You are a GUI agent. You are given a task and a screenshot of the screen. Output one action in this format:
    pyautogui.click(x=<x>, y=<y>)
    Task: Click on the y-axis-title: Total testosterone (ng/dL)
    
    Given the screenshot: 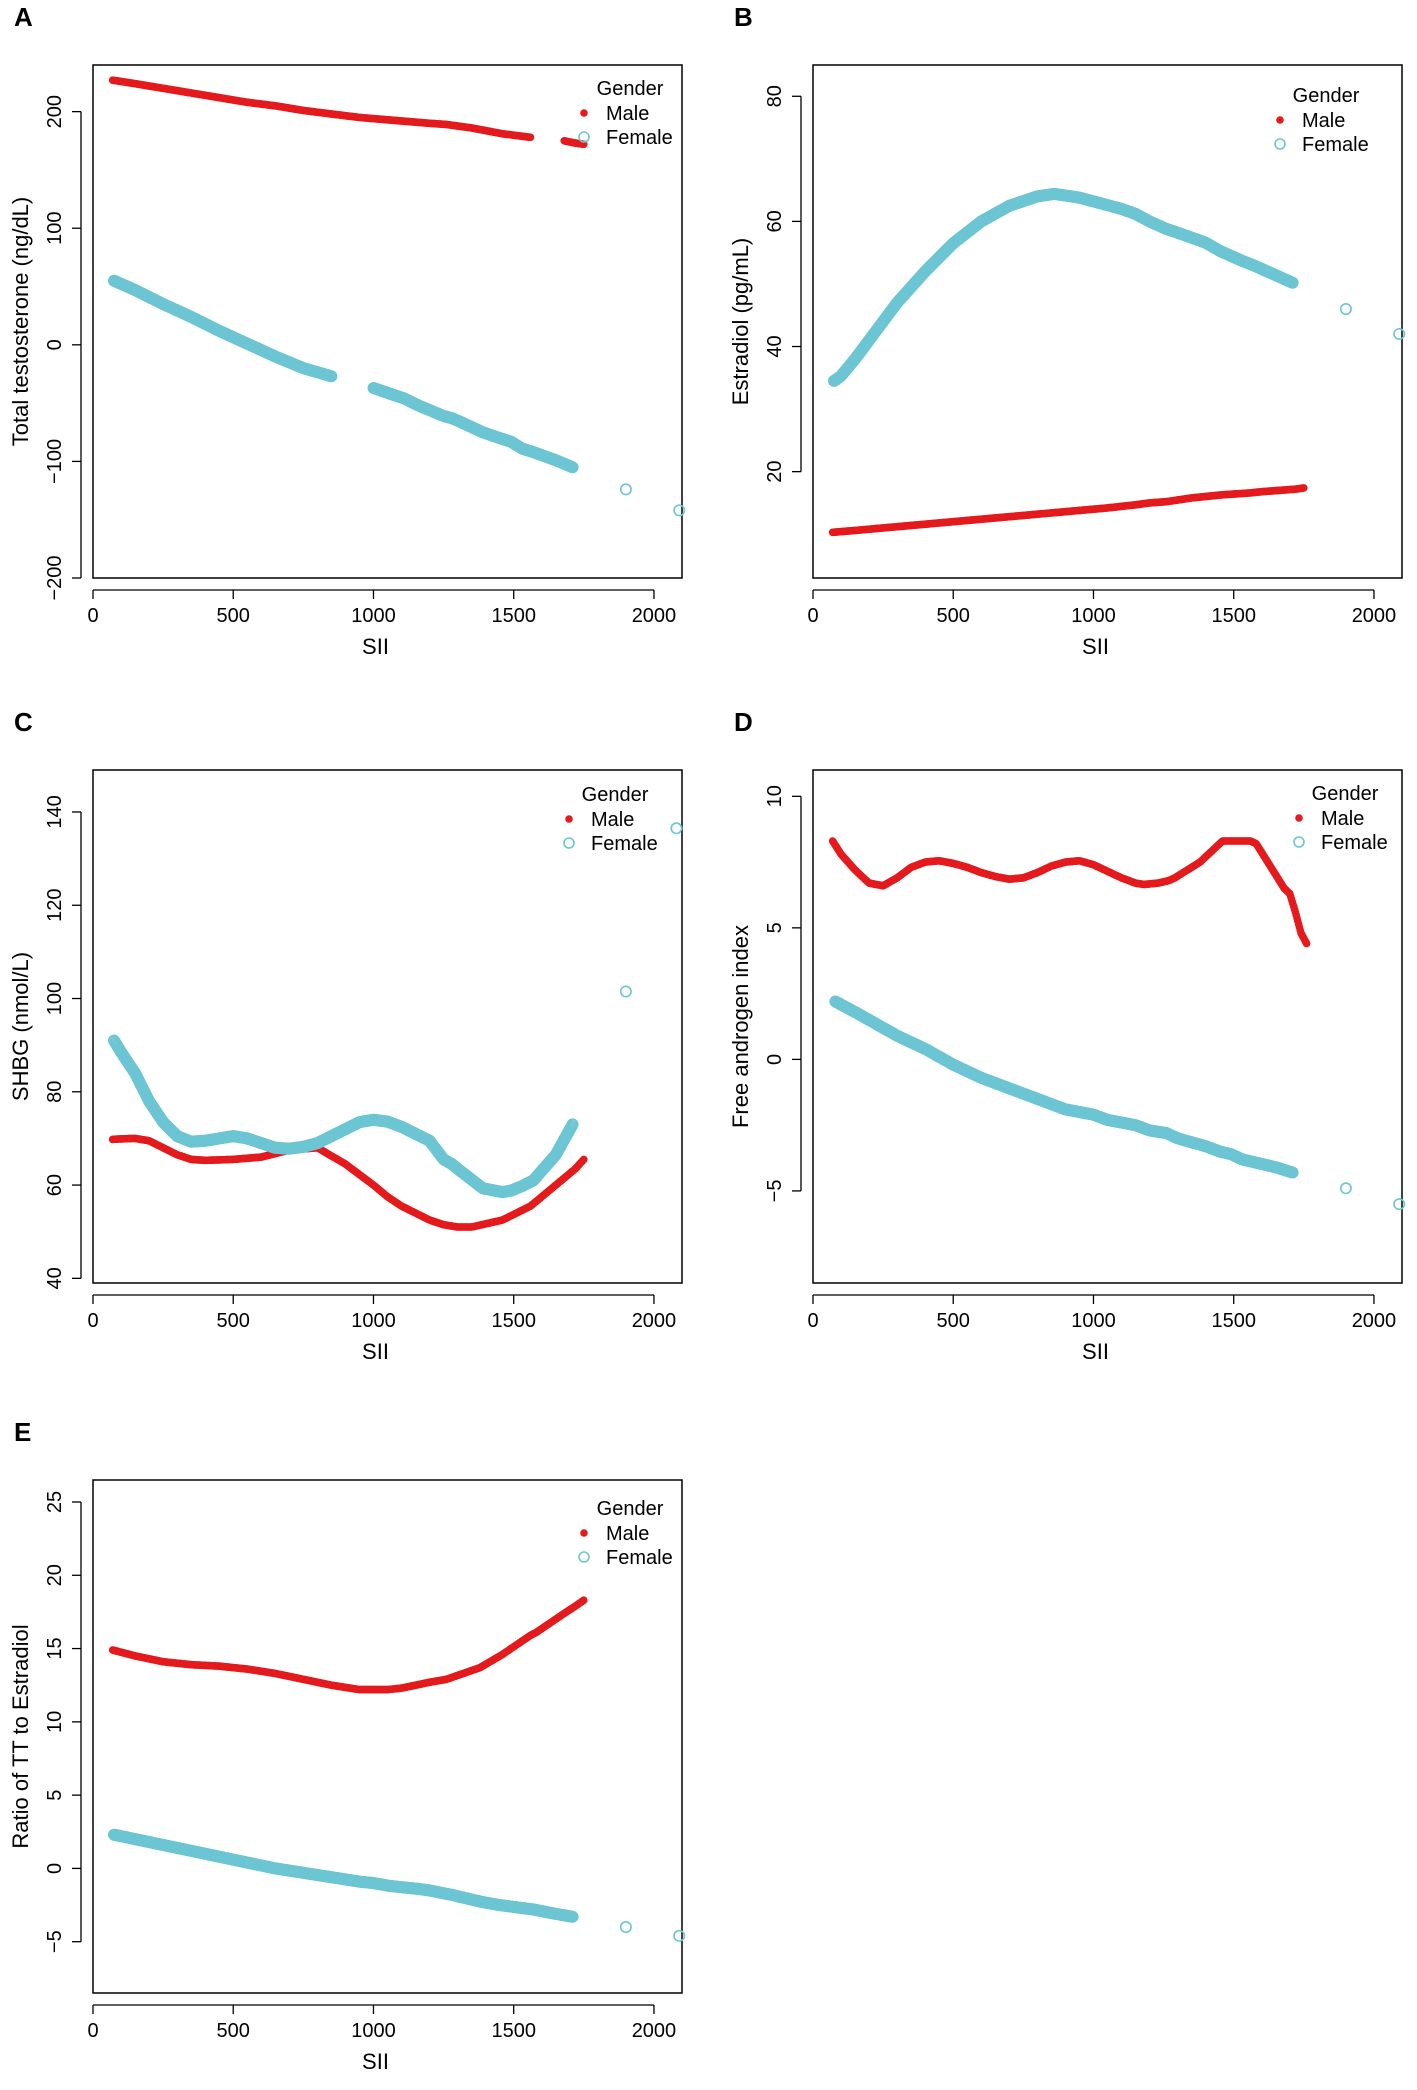 What is the action you would take?
    pyautogui.click(x=20, y=321)
    